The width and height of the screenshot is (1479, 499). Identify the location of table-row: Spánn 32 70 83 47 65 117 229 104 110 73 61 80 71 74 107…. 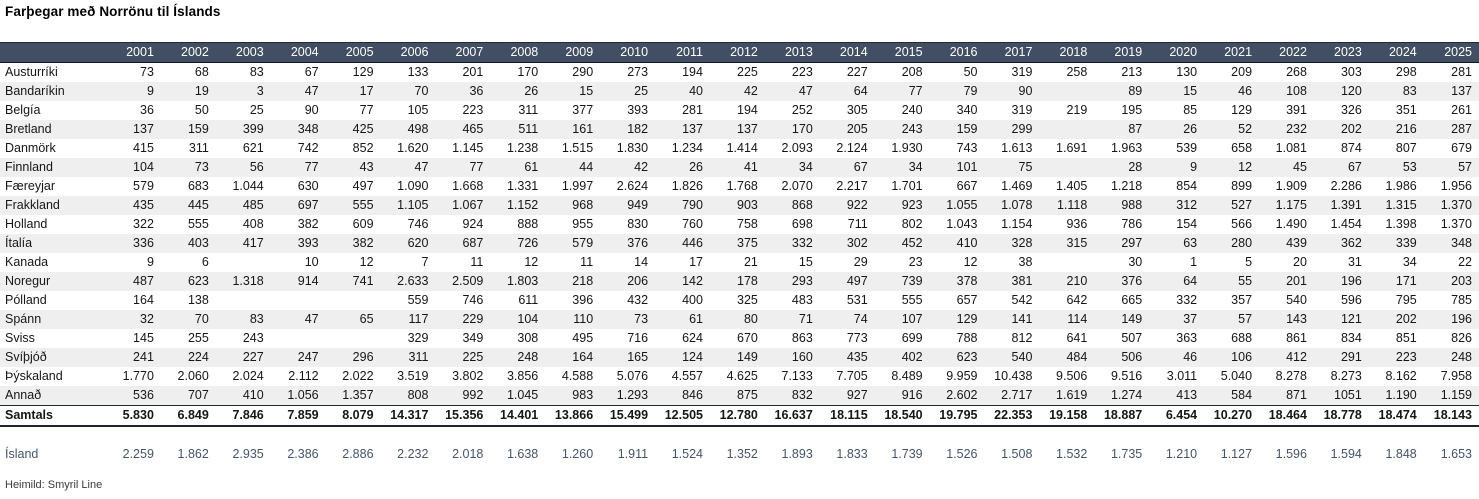
(739, 319).